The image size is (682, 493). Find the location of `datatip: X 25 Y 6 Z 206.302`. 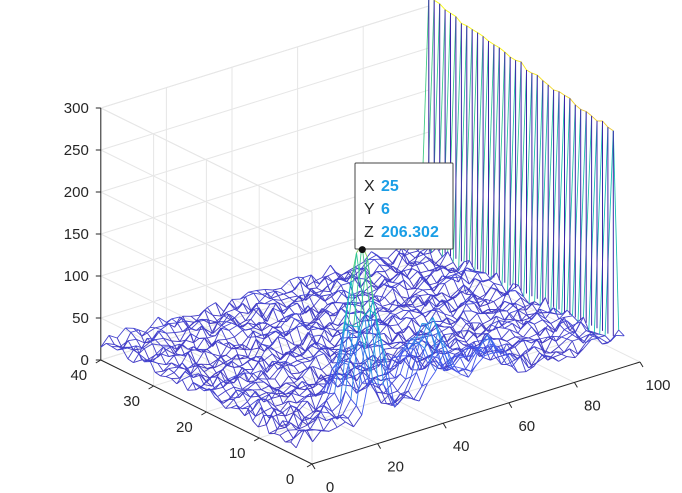

datatip: X 25 Y 6 Z 206.302 is located at coordinates (404, 208).